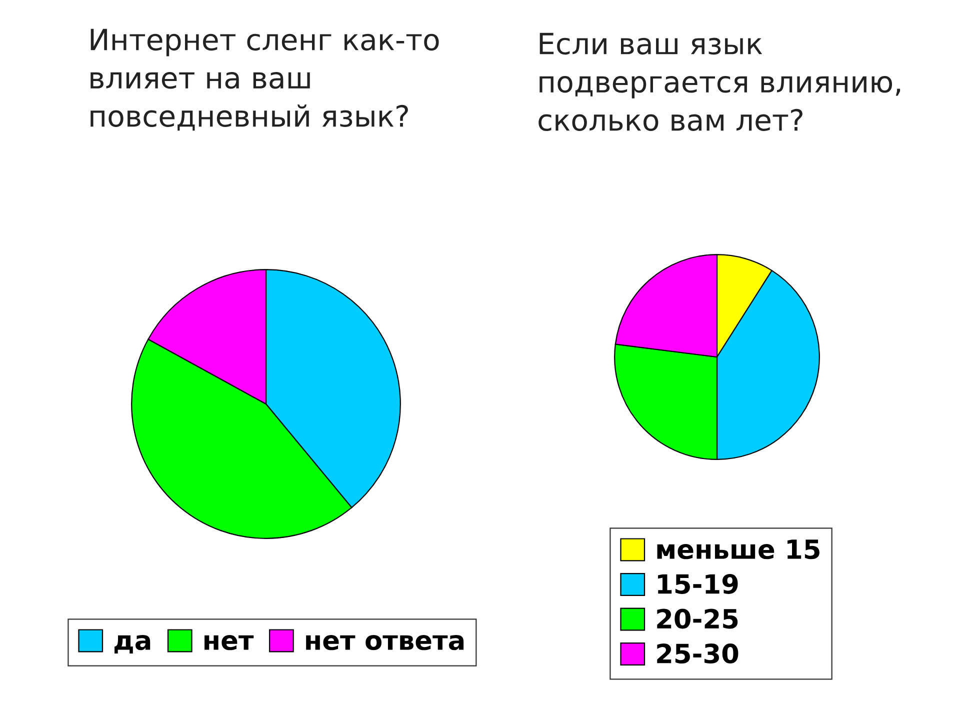 The width and height of the screenshot is (960, 720). Describe the element at coordinates (385, 642) in the screenshot. I see `legend-label: нет ответа` at that location.